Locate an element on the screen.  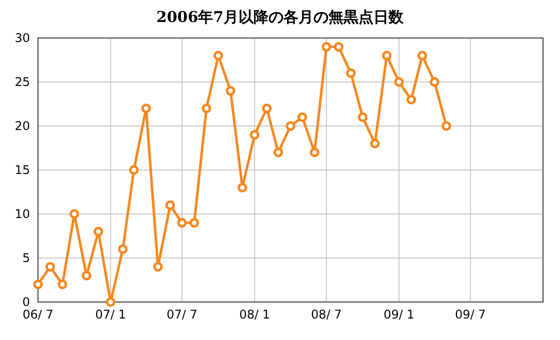
y-tick-label: 20 is located at coordinates (22, 125).